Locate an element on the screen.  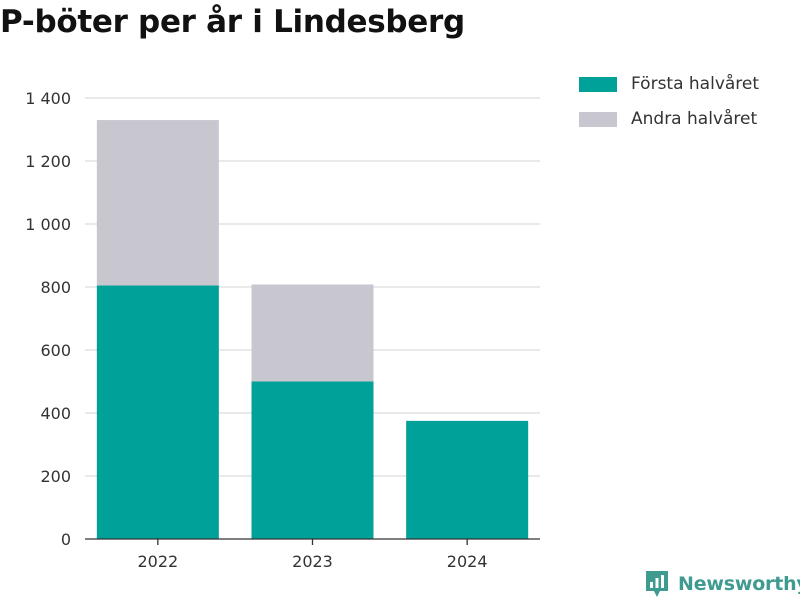
chart-title: P-böter per år i Lindesberg is located at coordinates (232, 22).